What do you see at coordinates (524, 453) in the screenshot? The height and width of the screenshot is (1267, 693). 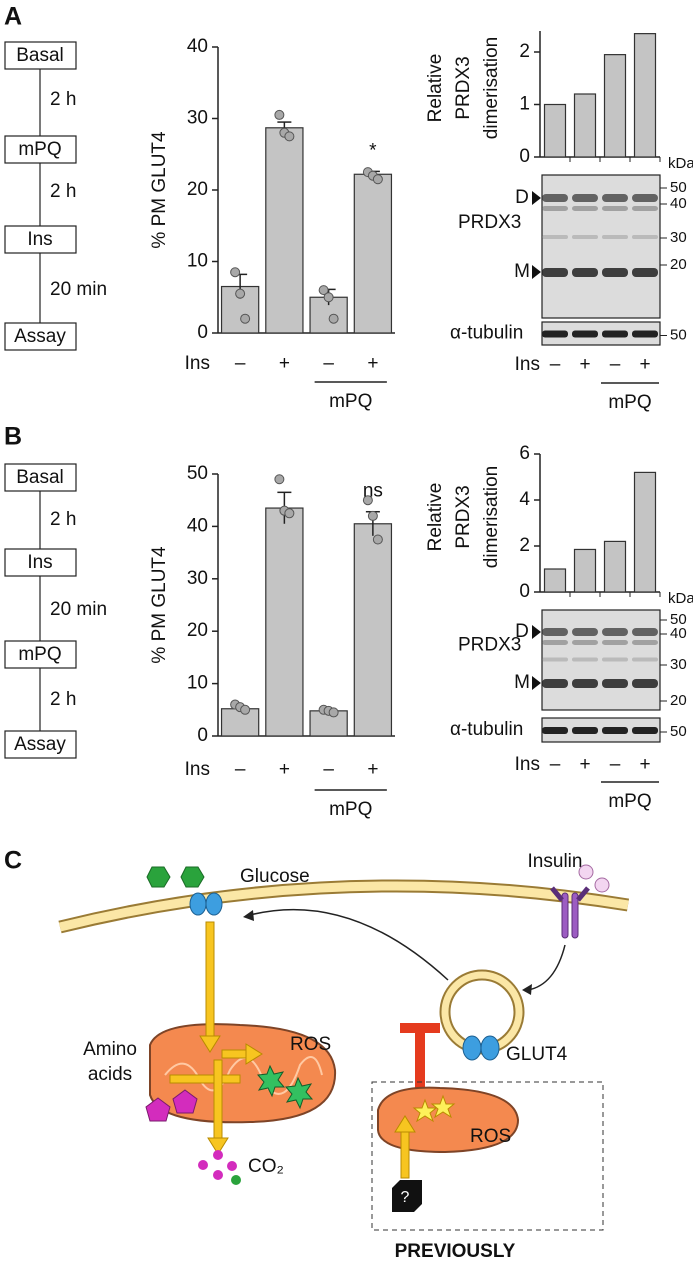 I see `y-tick-label: 6` at bounding box center [524, 453].